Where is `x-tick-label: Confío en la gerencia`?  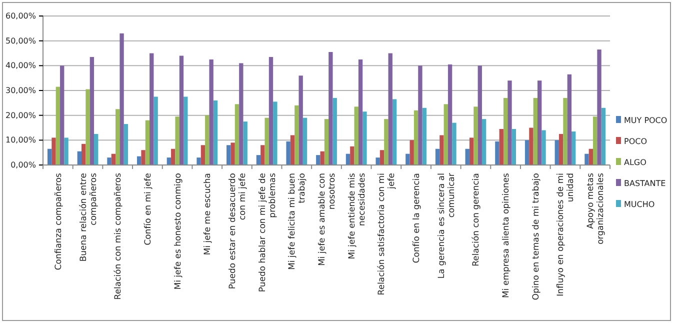
x-tick-label: Confío en la gerencia is located at coordinates (417, 218).